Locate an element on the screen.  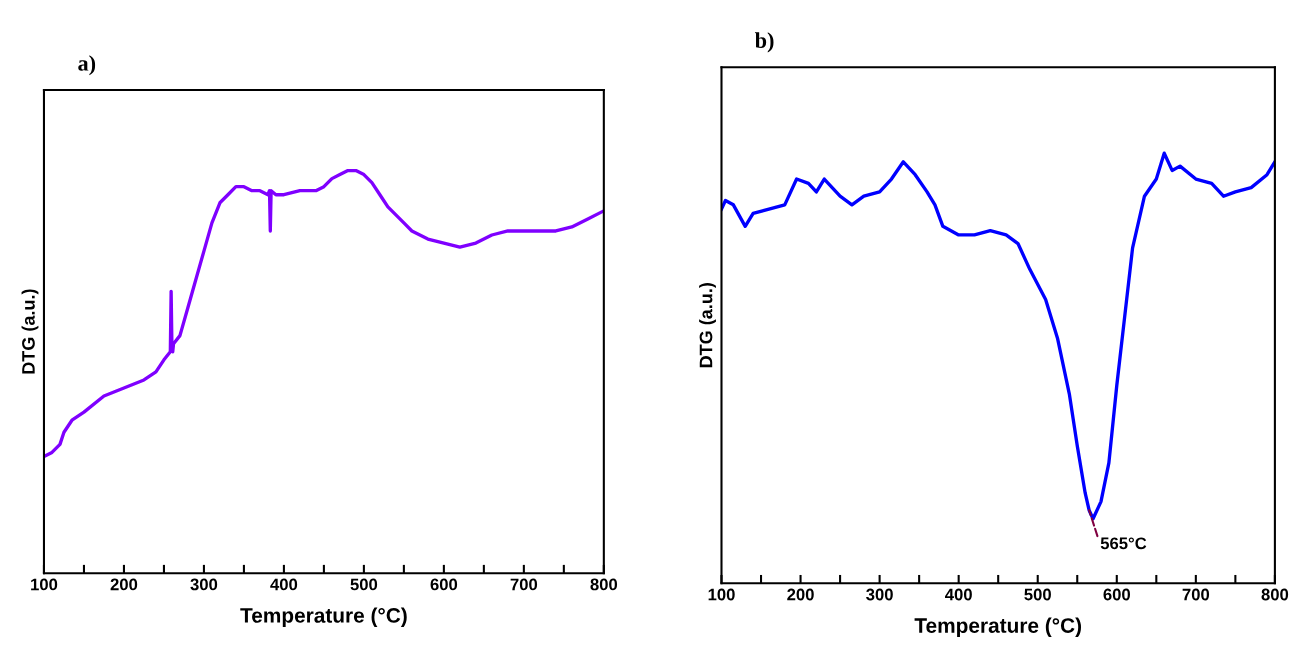
annotation: 565°C is located at coordinates (1123, 543).